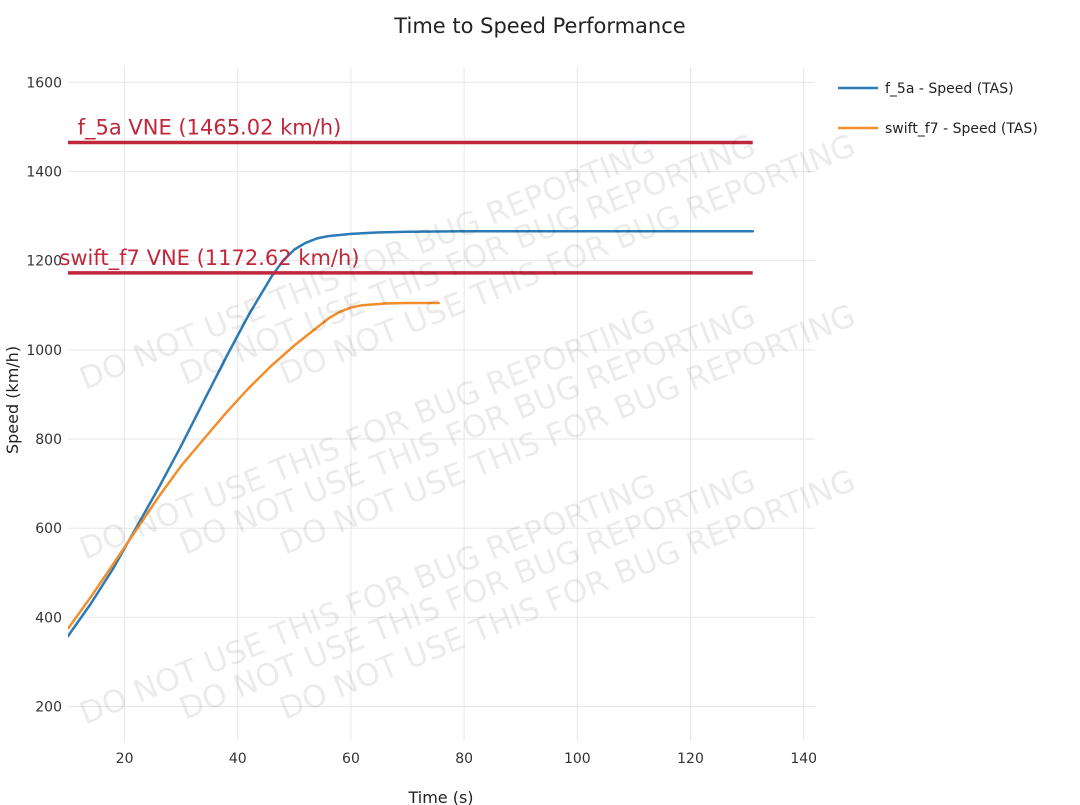  I want to click on legend-label-1: f_5a - Speed (TAS), so click(949, 89).